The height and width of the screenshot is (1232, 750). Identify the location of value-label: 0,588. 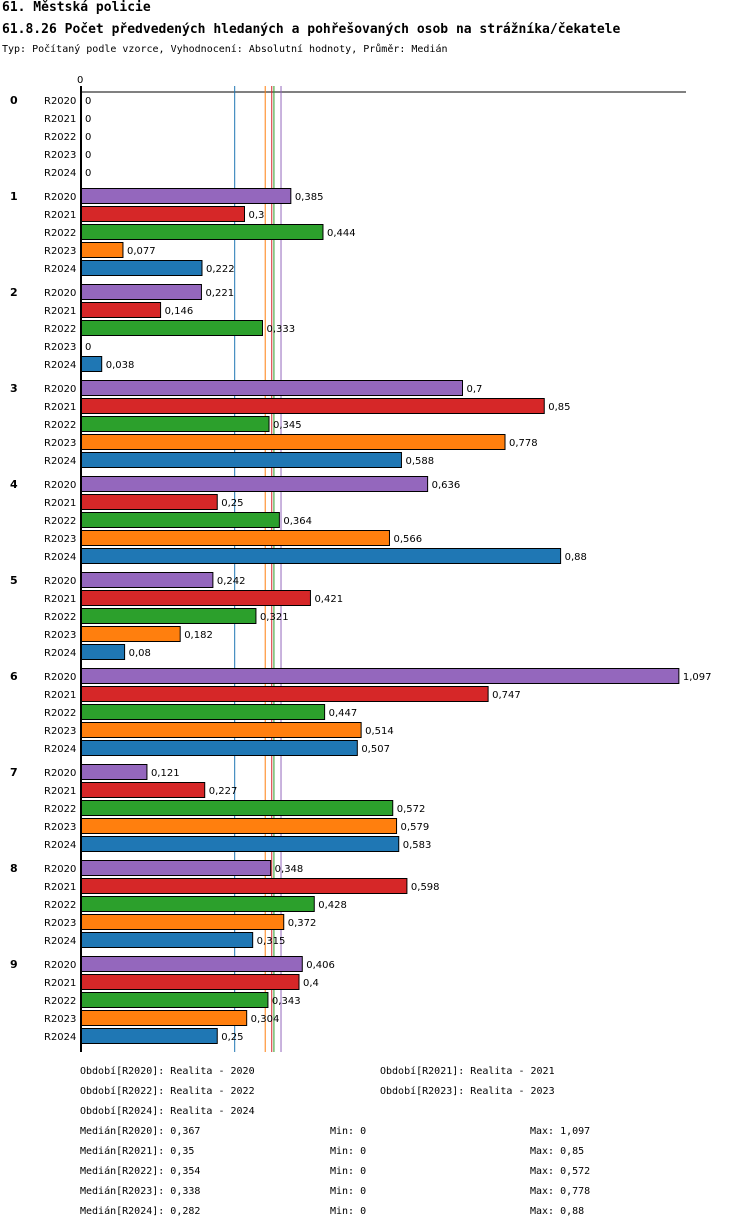
(419, 461).